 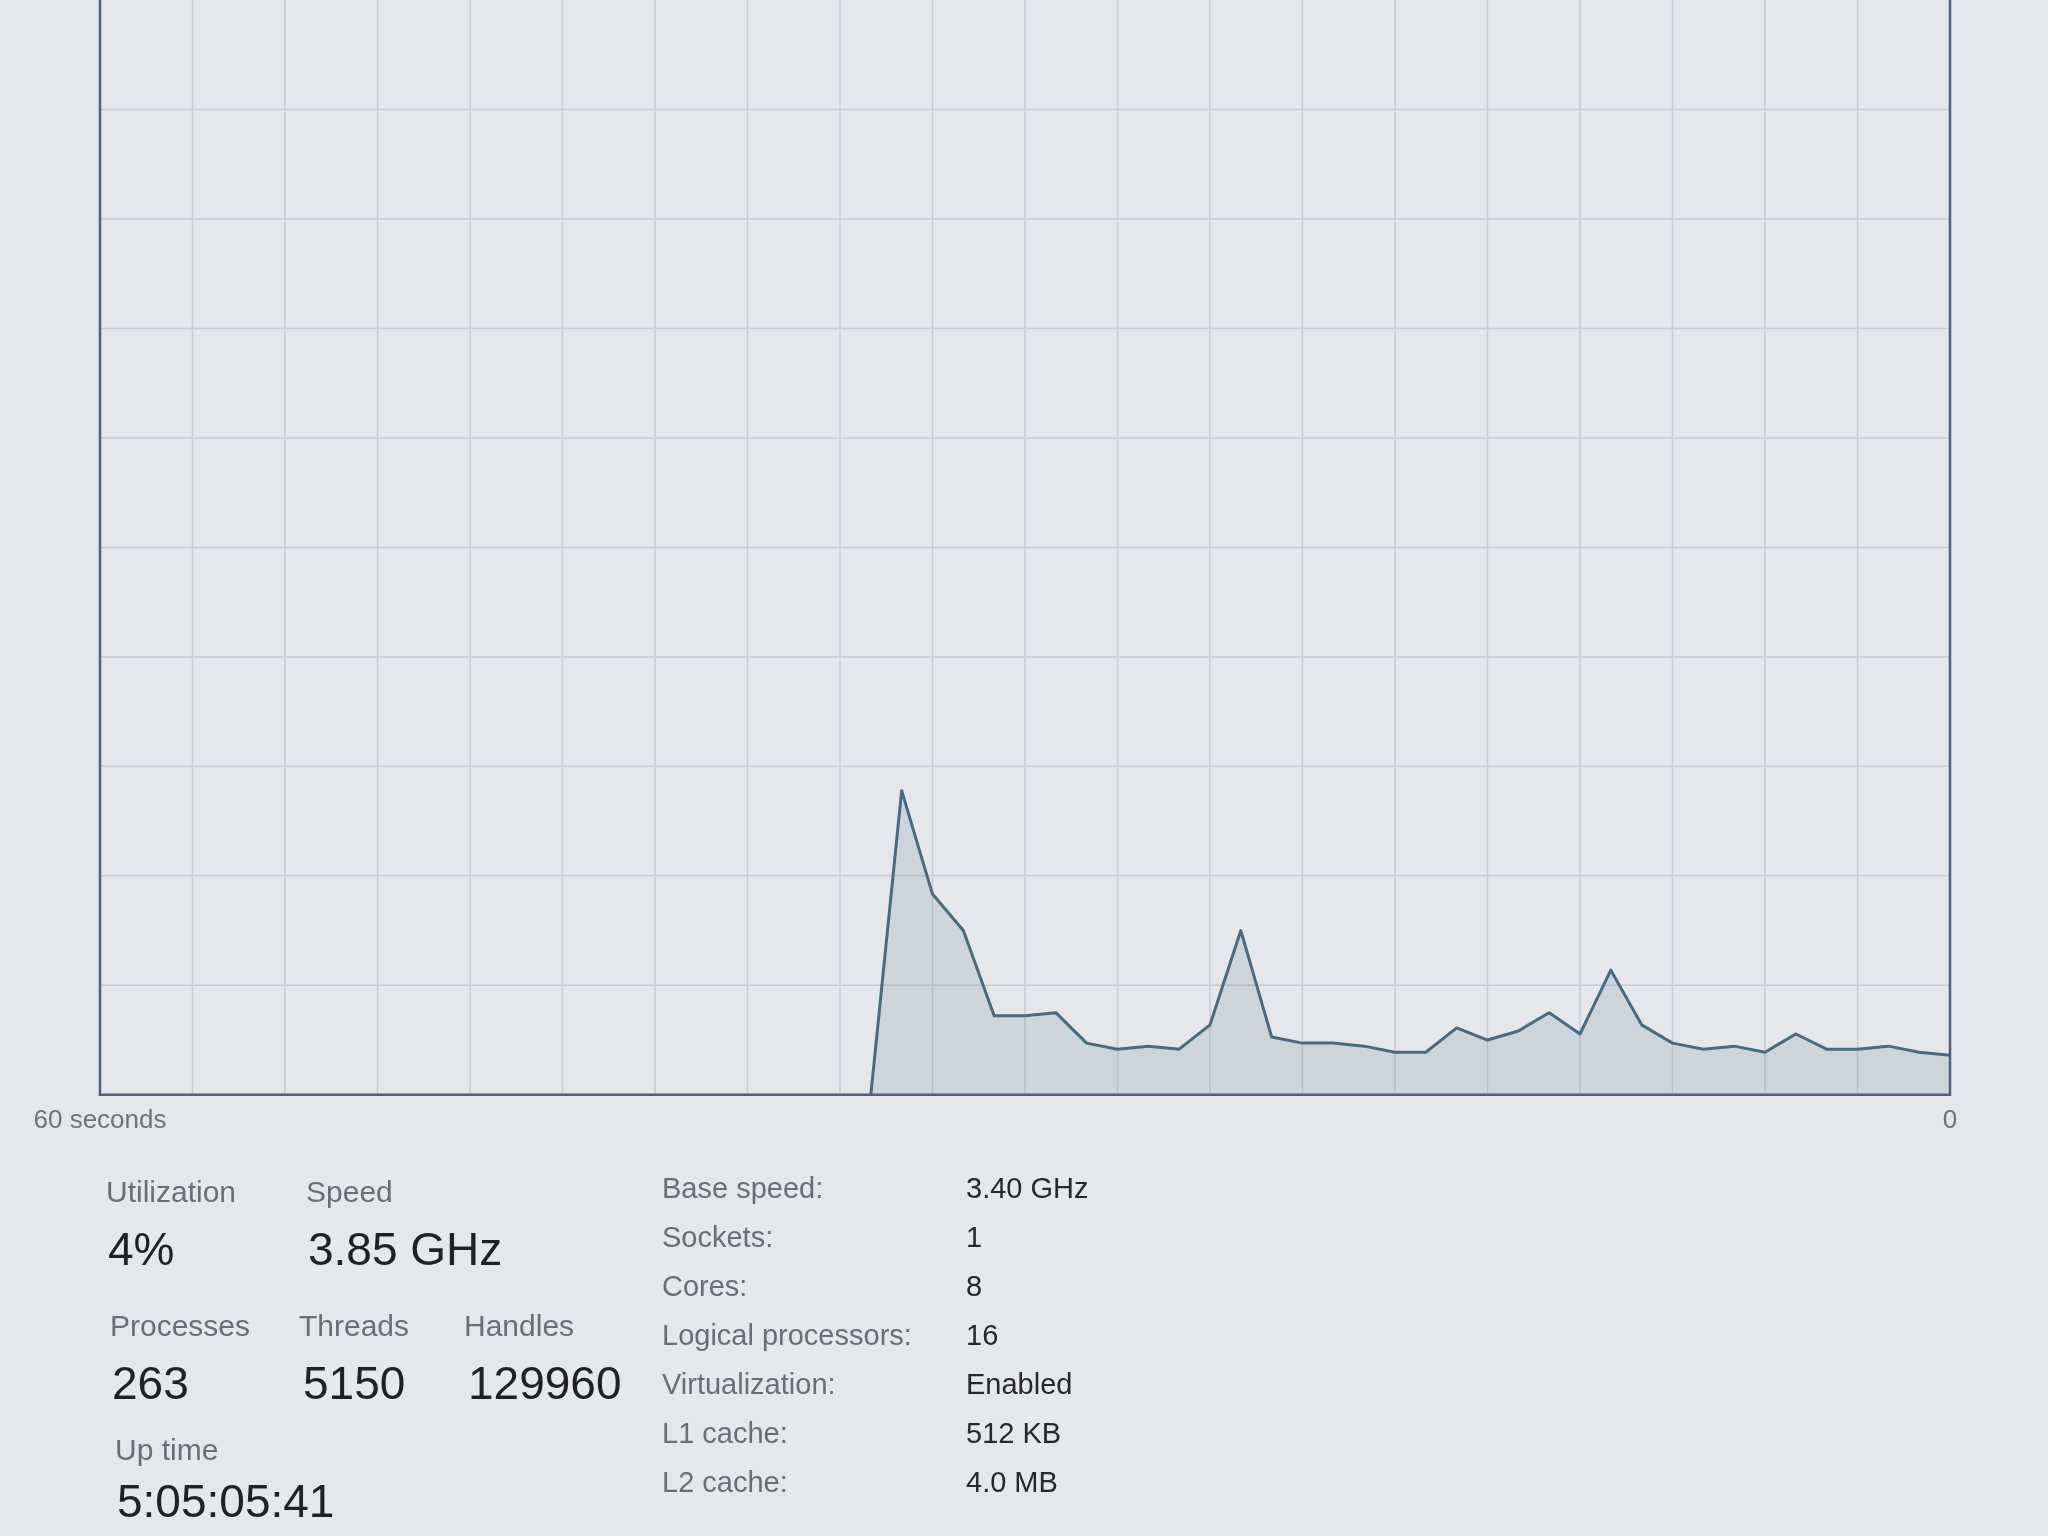 What do you see at coordinates (171, 1192) in the screenshot?
I see `text: Utilization` at bounding box center [171, 1192].